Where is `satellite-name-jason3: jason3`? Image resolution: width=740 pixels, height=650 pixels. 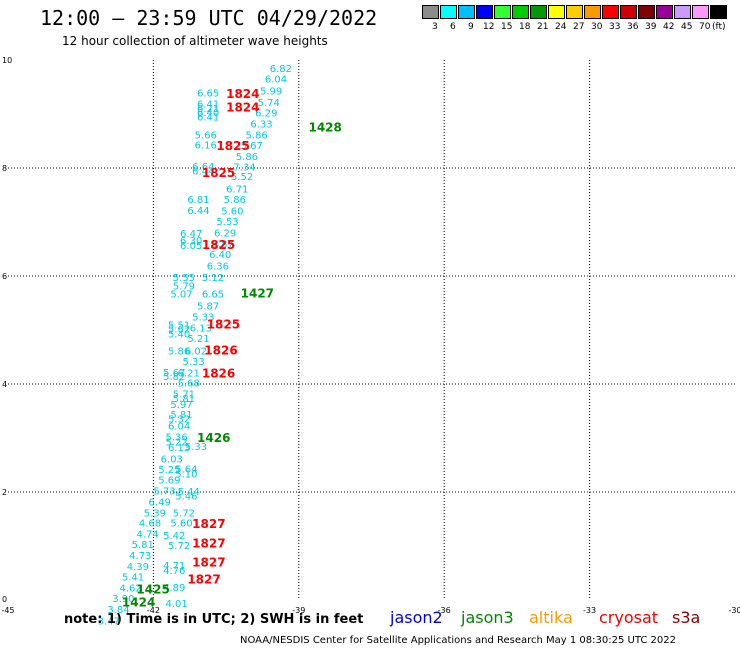 satellite-name-jason3: jason3 is located at coordinates (487, 617).